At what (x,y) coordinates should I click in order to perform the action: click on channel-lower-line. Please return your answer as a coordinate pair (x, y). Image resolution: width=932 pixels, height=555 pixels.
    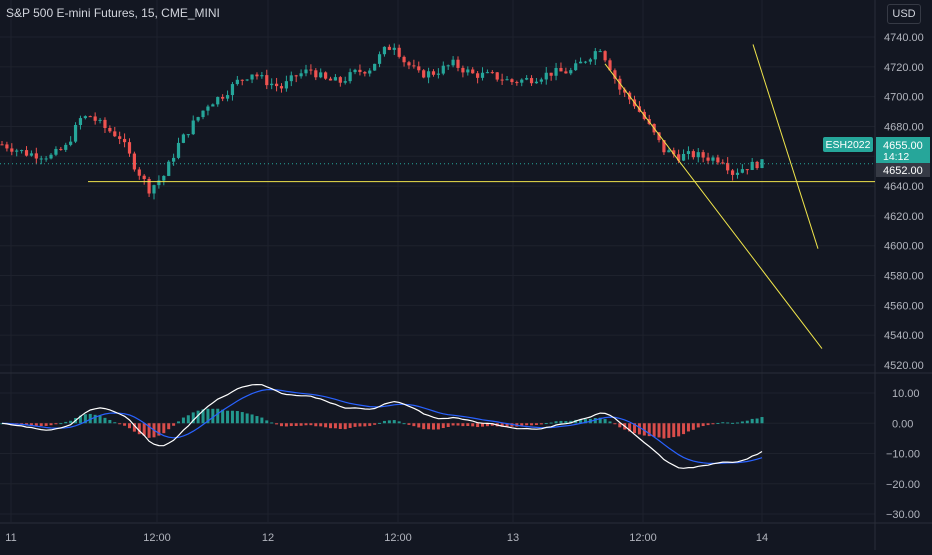
    Looking at the image, I should click on (713, 206).